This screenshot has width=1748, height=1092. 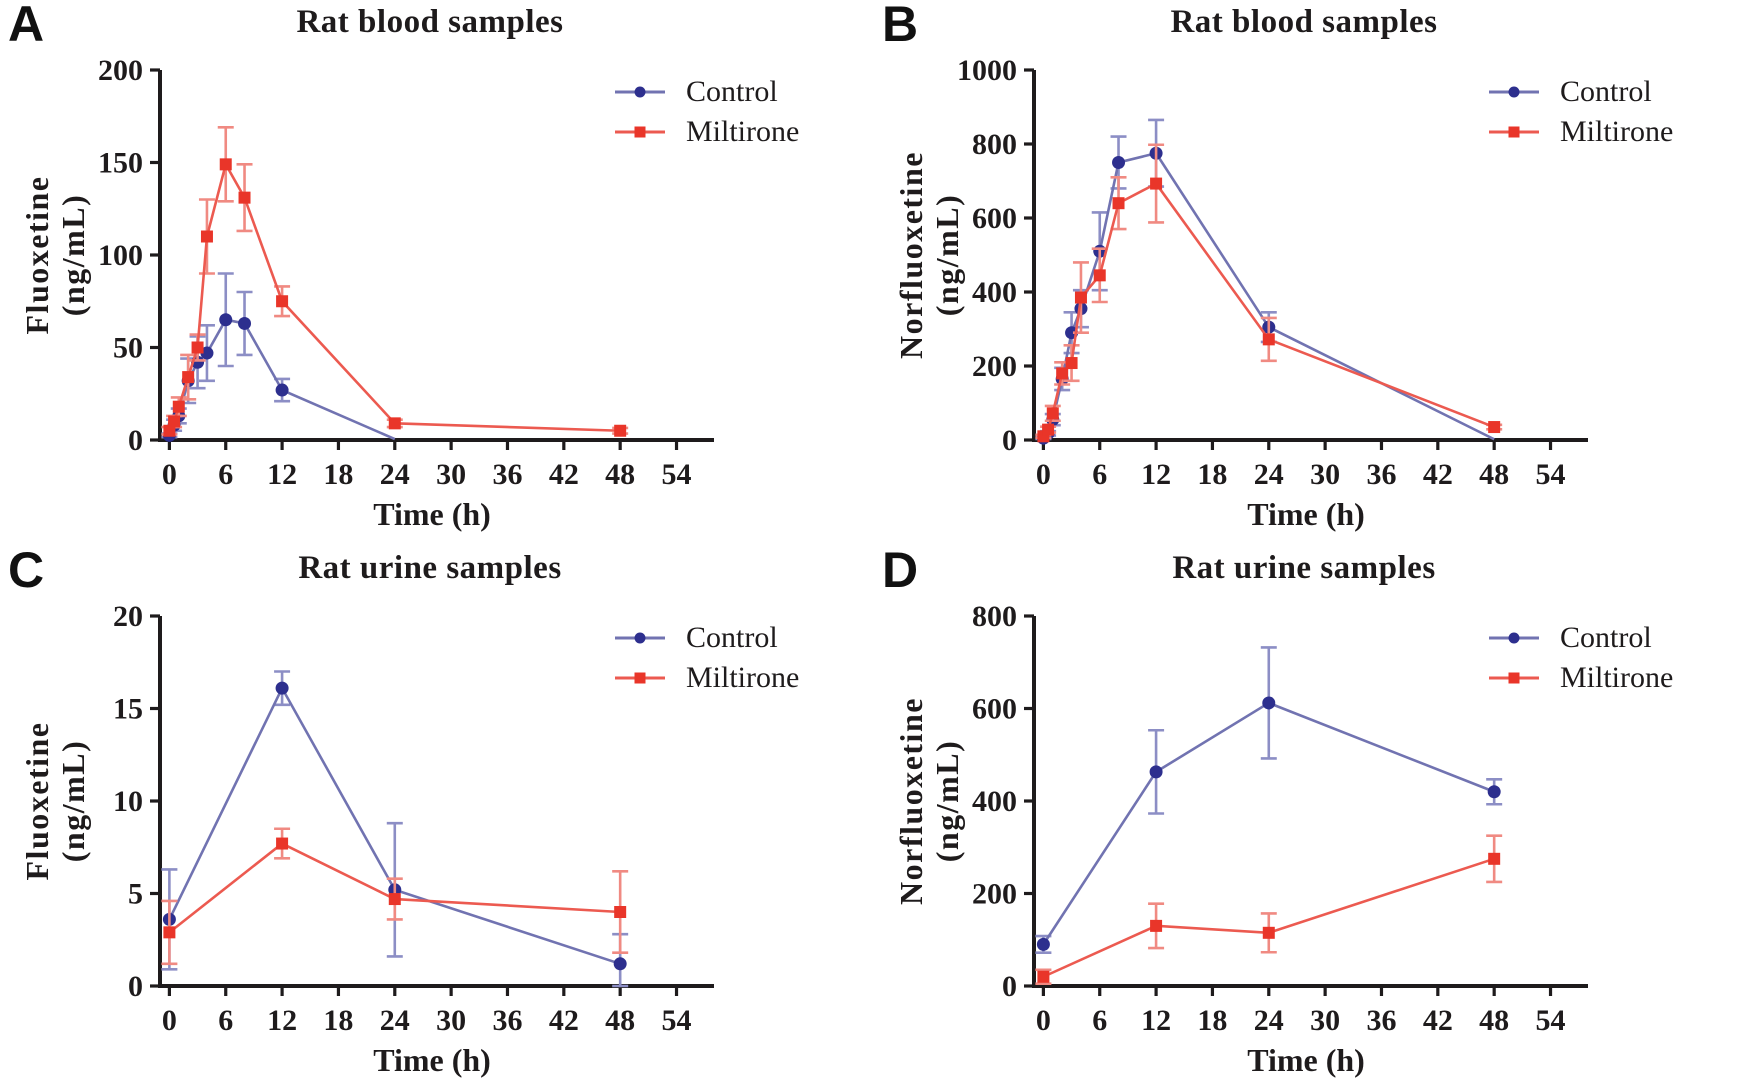 I want to click on panel-c-plot-area: 0 6 12 18 24 30 36 42 48 54 0 5 10 15 20, so click(x=413, y=818).